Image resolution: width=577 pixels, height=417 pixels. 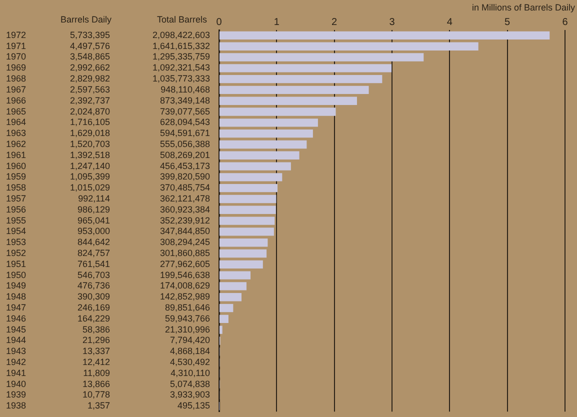 I want to click on text: 873,349,148, so click(x=185, y=100).